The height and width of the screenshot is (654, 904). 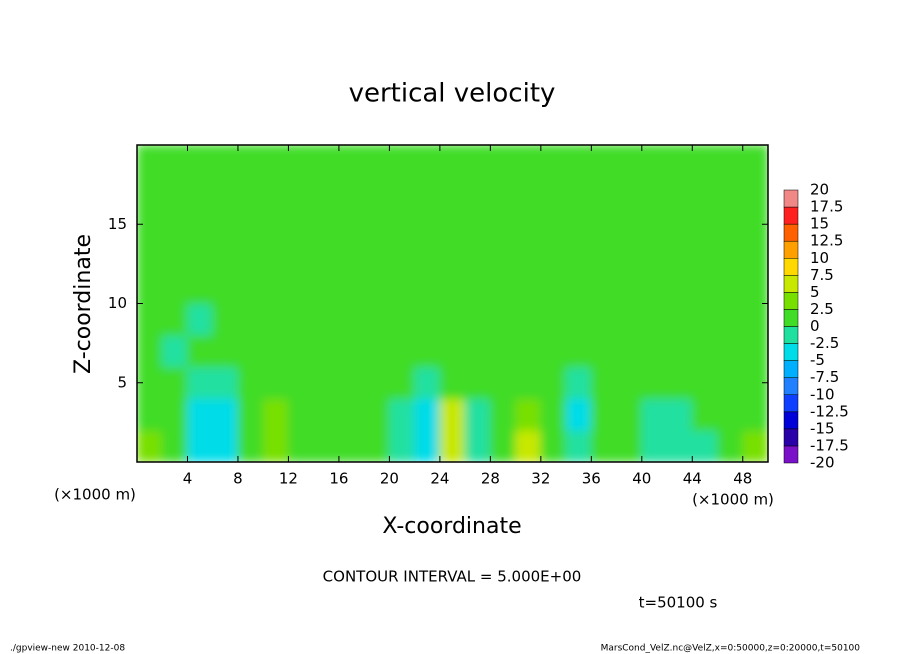 I want to click on colorbar-label: -17.5, so click(x=829, y=445).